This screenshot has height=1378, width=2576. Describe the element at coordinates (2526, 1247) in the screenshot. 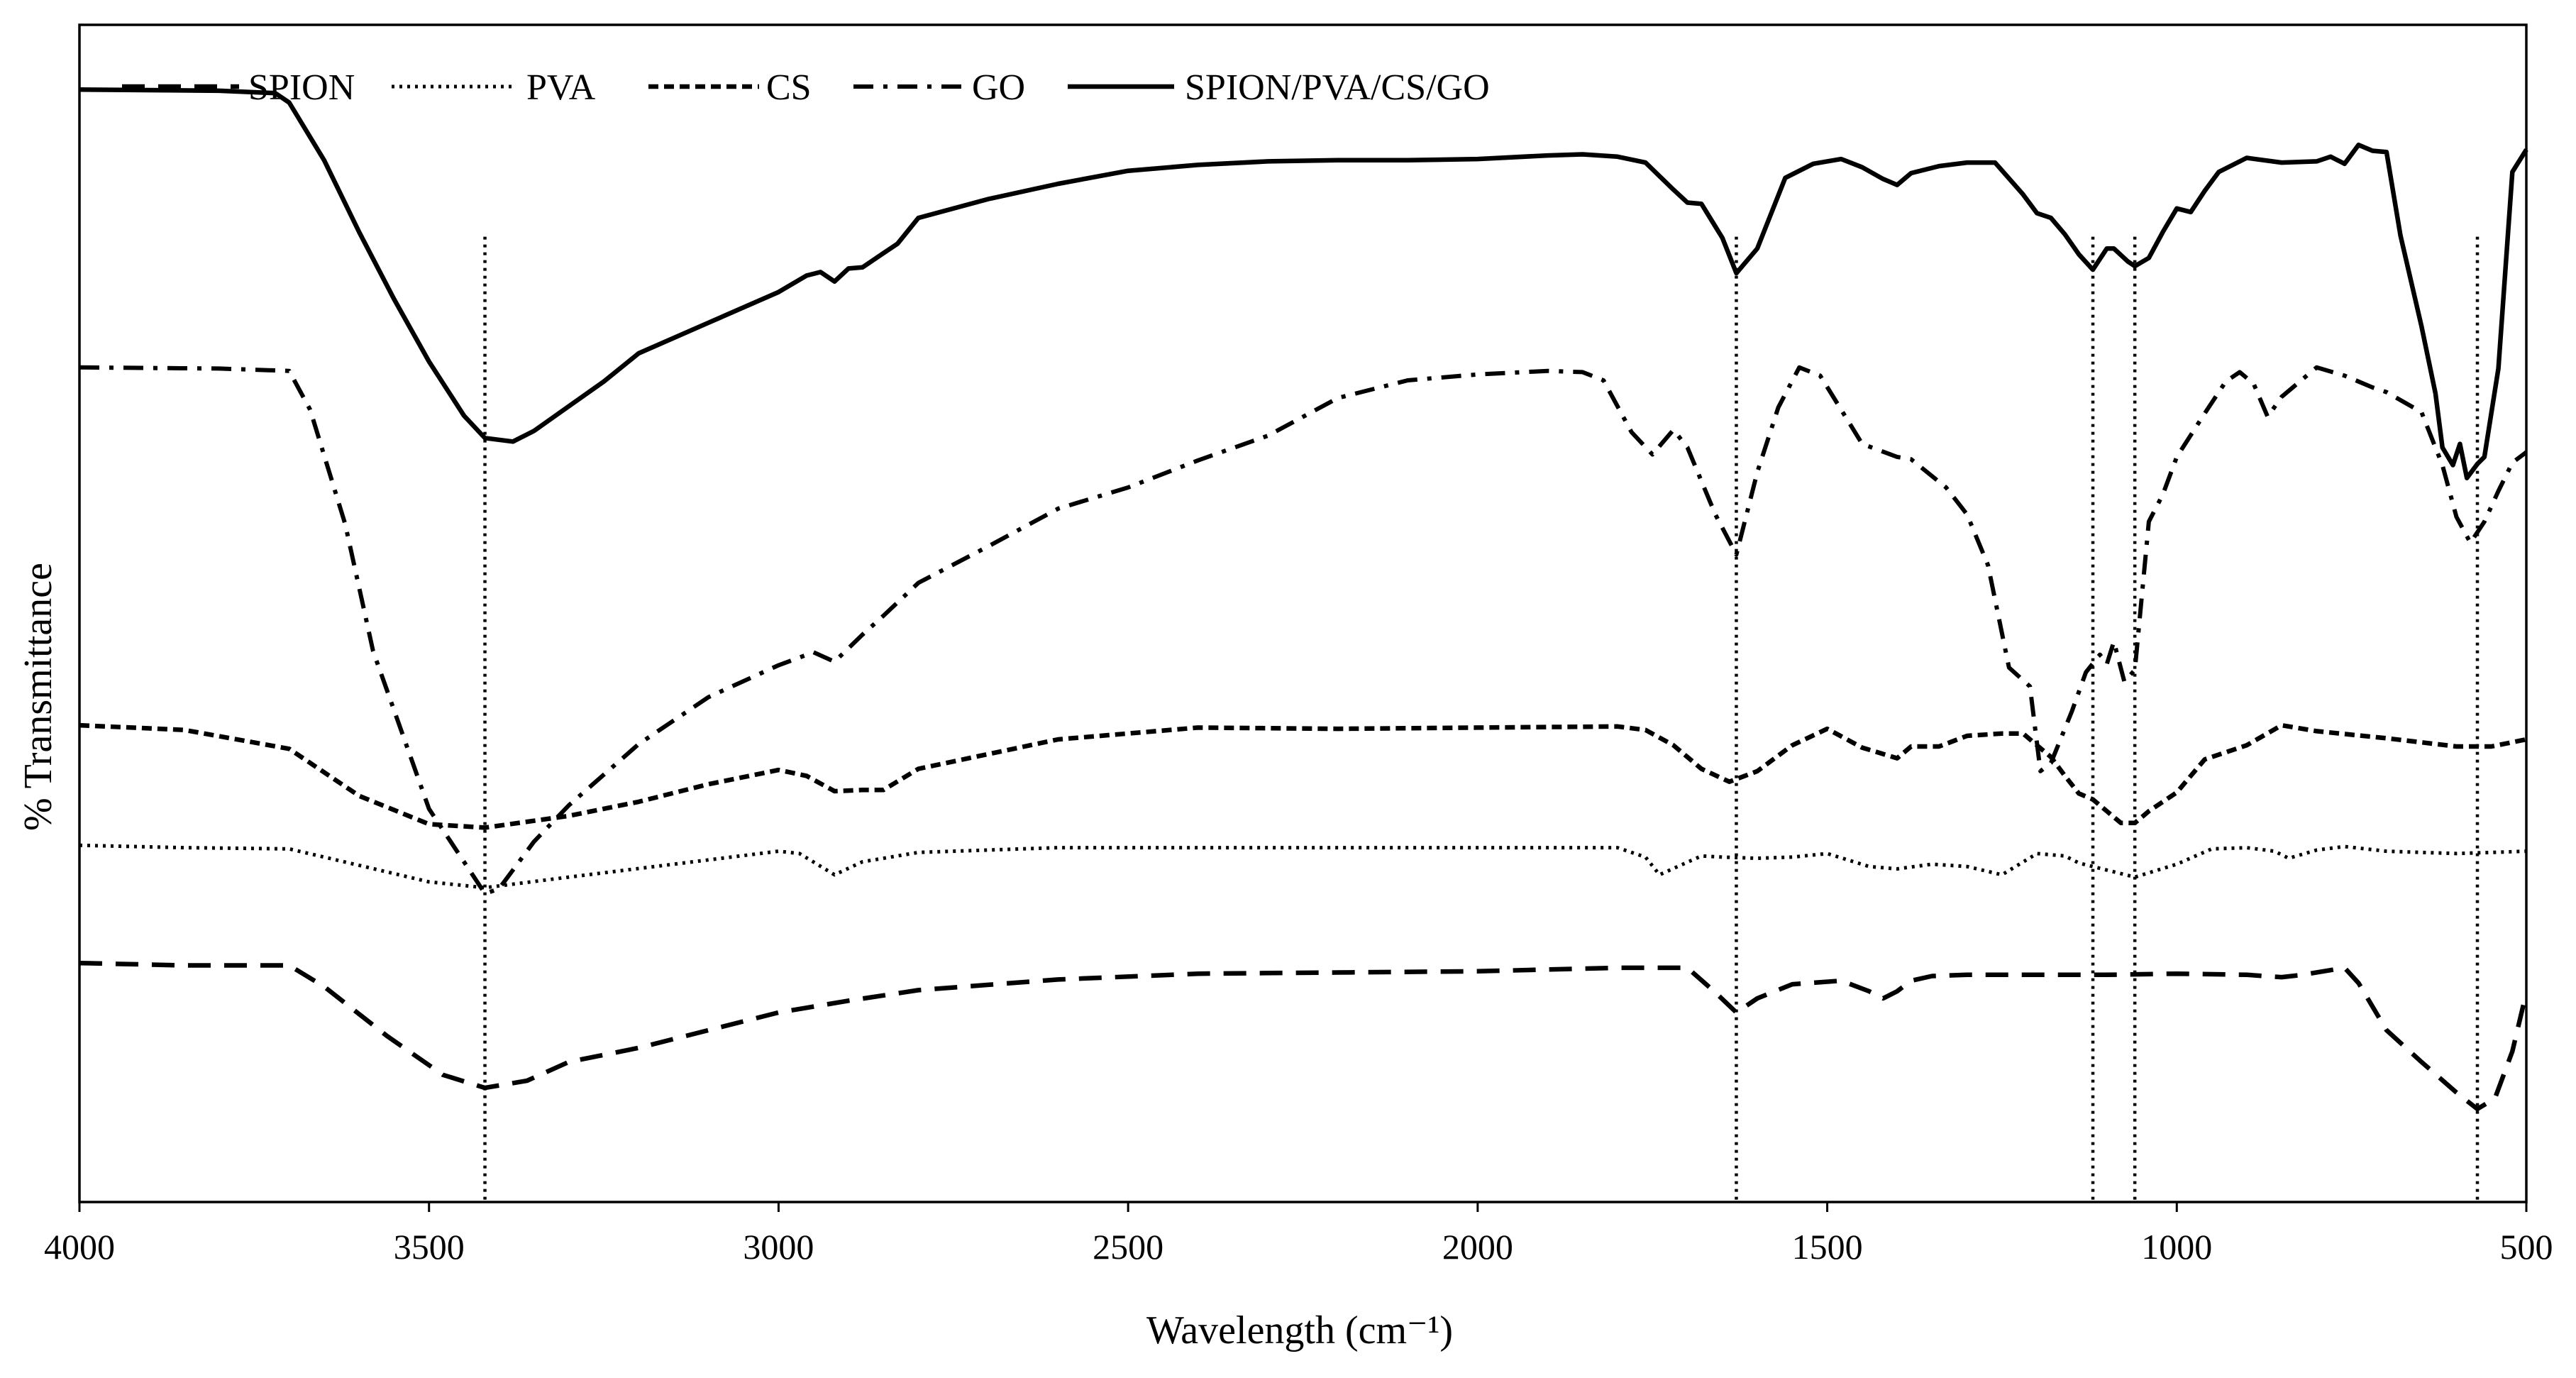

I see `x-tick-label: 500` at that location.